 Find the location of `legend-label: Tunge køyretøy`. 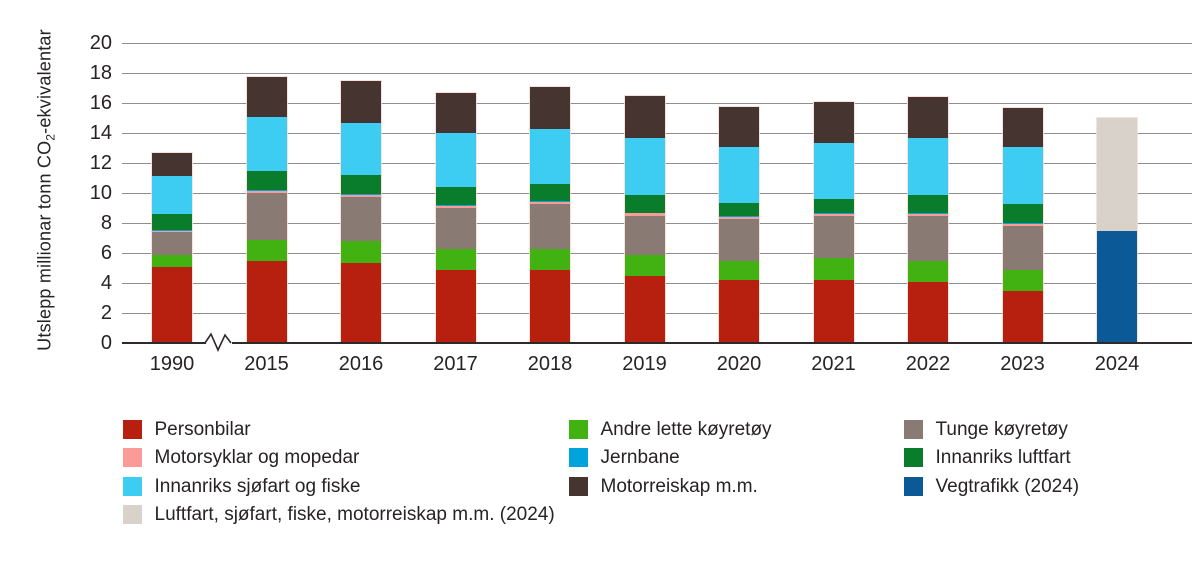

legend-label: Tunge køyretøy is located at coordinates (1001, 429).